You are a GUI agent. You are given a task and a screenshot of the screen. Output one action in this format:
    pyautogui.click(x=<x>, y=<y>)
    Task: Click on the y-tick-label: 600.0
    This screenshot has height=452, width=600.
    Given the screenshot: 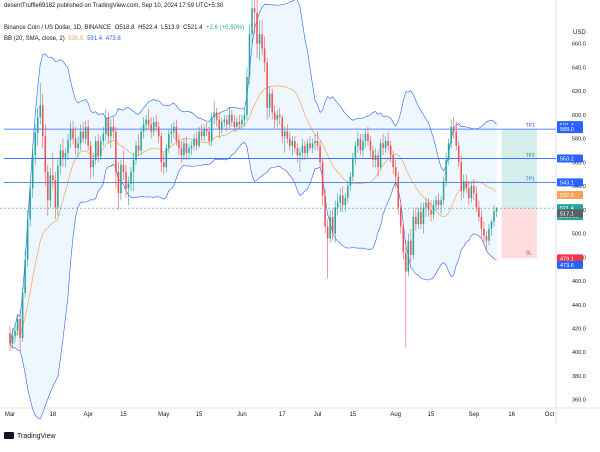 What is the action you would take?
    pyautogui.click(x=579, y=116)
    